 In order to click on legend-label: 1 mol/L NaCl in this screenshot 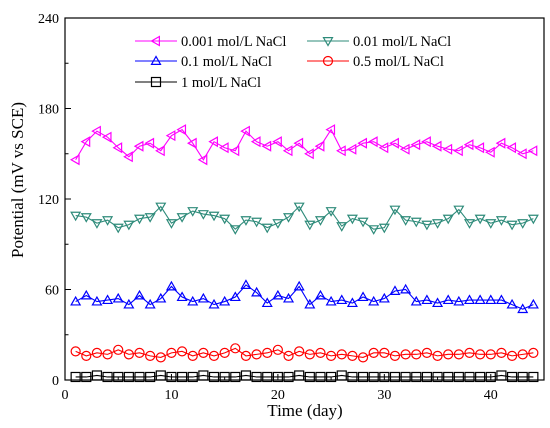, I will do `click(221, 83)`.